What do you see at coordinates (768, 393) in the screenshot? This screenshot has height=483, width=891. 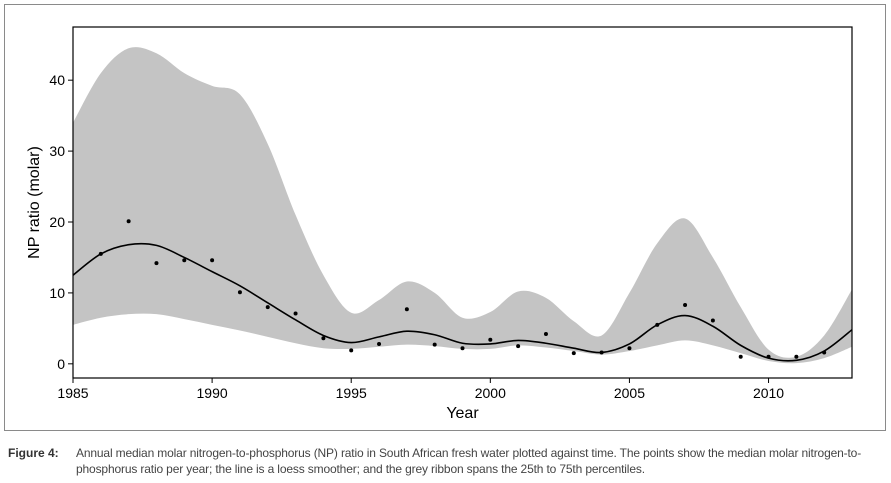 I see `x-tick-label: 2010` at bounding box center [768, 393].